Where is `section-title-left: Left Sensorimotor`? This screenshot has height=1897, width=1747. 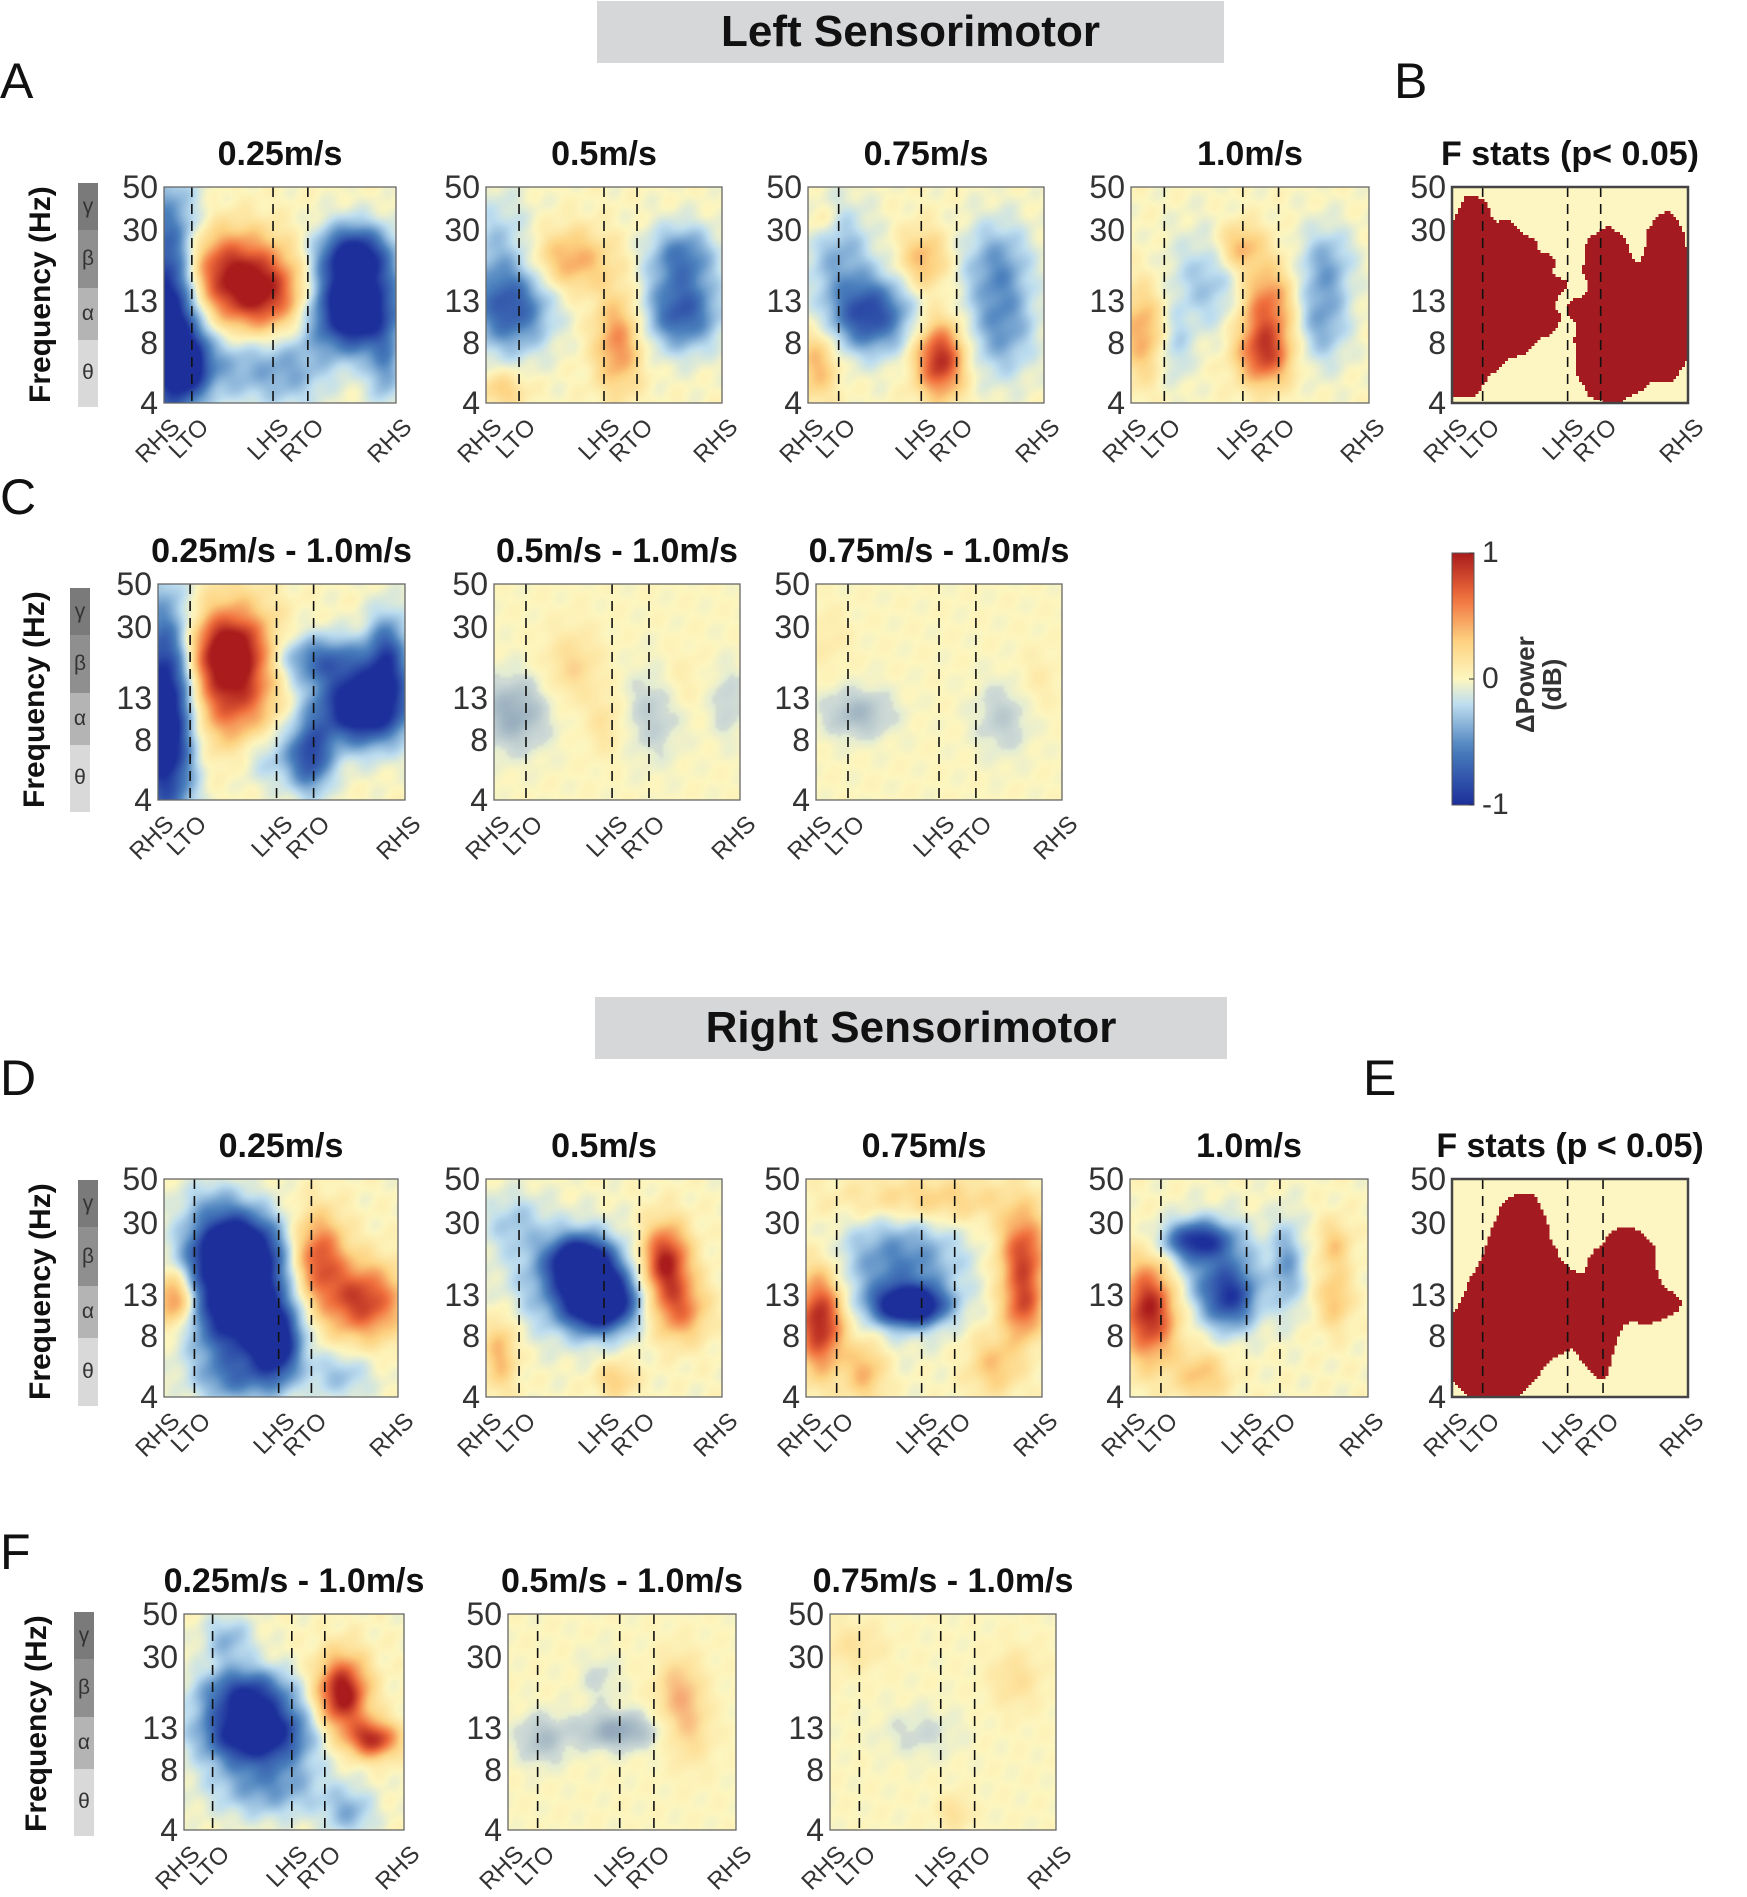 section-title-left: Left Sensorimotor is located at coordinates (910, 32).